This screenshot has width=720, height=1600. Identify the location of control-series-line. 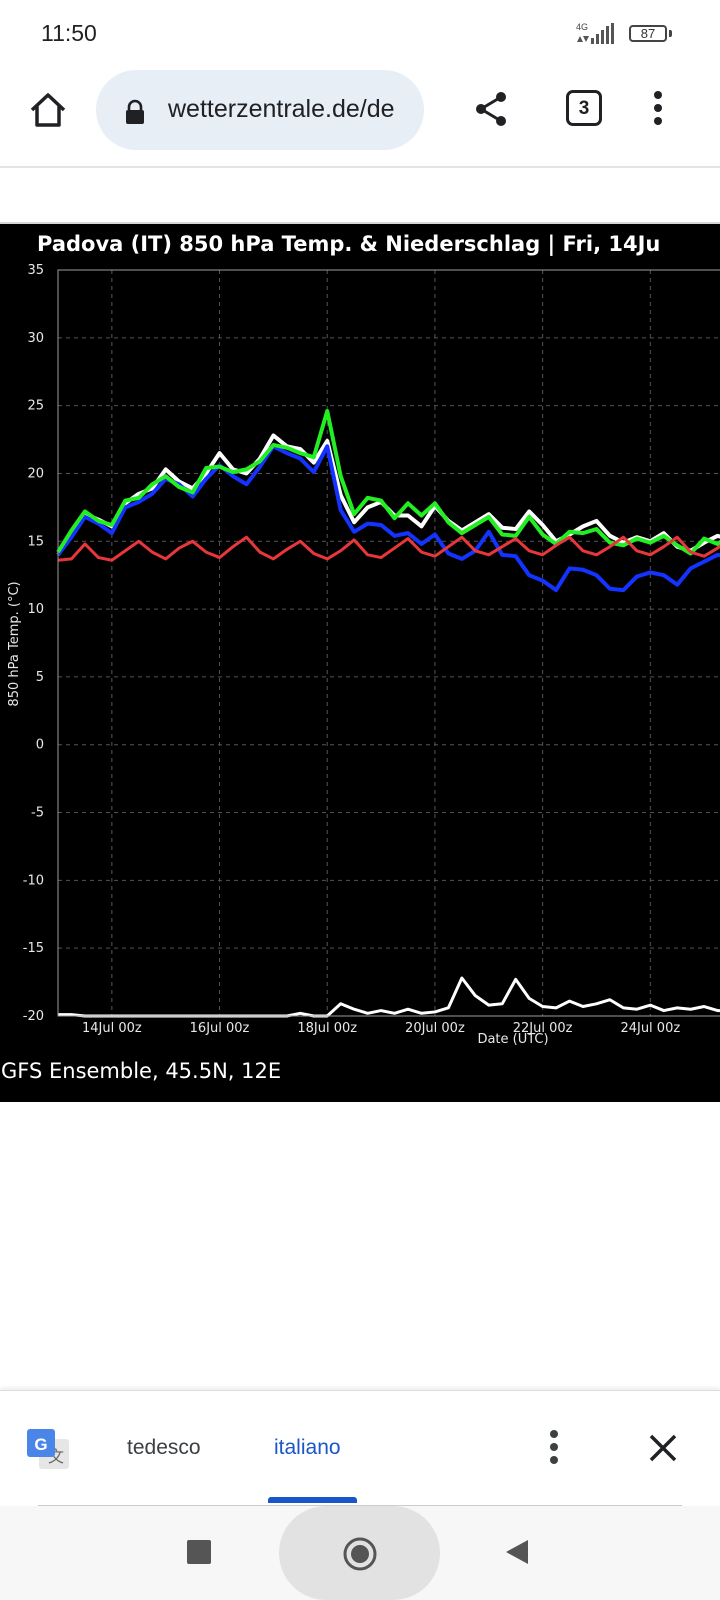
(388, 518).